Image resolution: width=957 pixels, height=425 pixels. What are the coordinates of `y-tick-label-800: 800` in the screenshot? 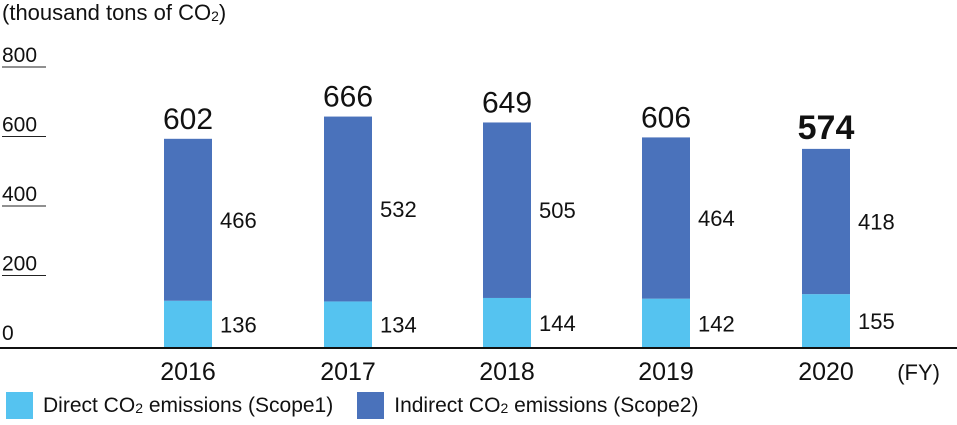 It's located at (19, 55).